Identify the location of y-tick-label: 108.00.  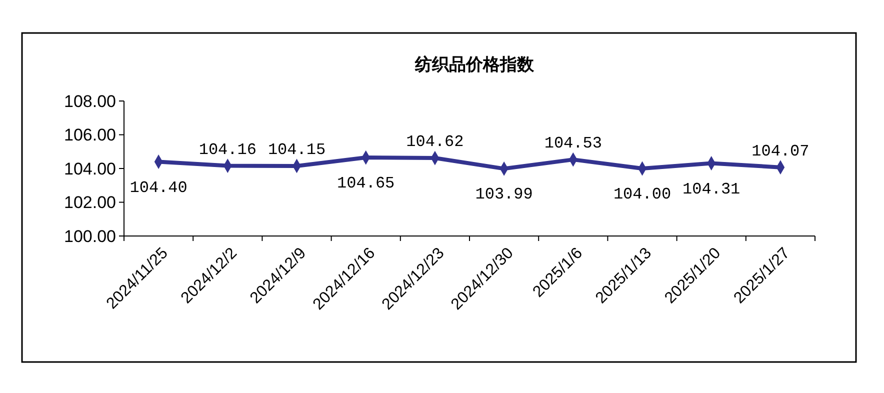
(90, 101).